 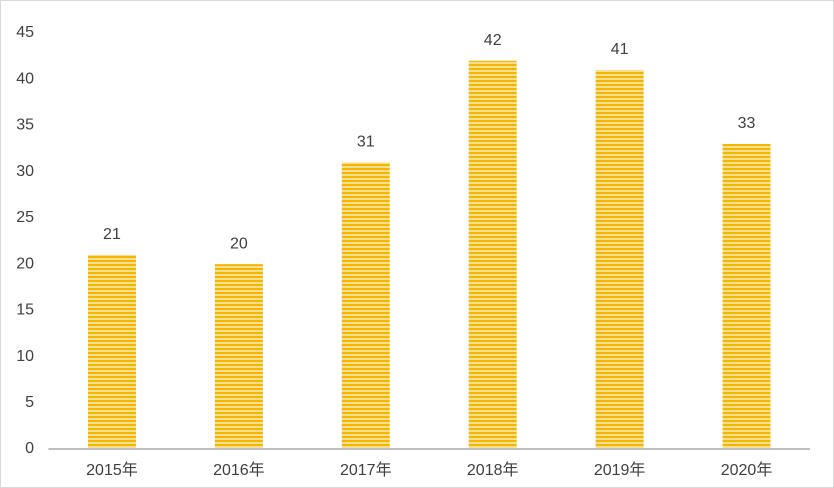 What do you see at coordinates (493, 40) in the screenshot?
I see `data-label: 42` at bounding box center [493, 40].